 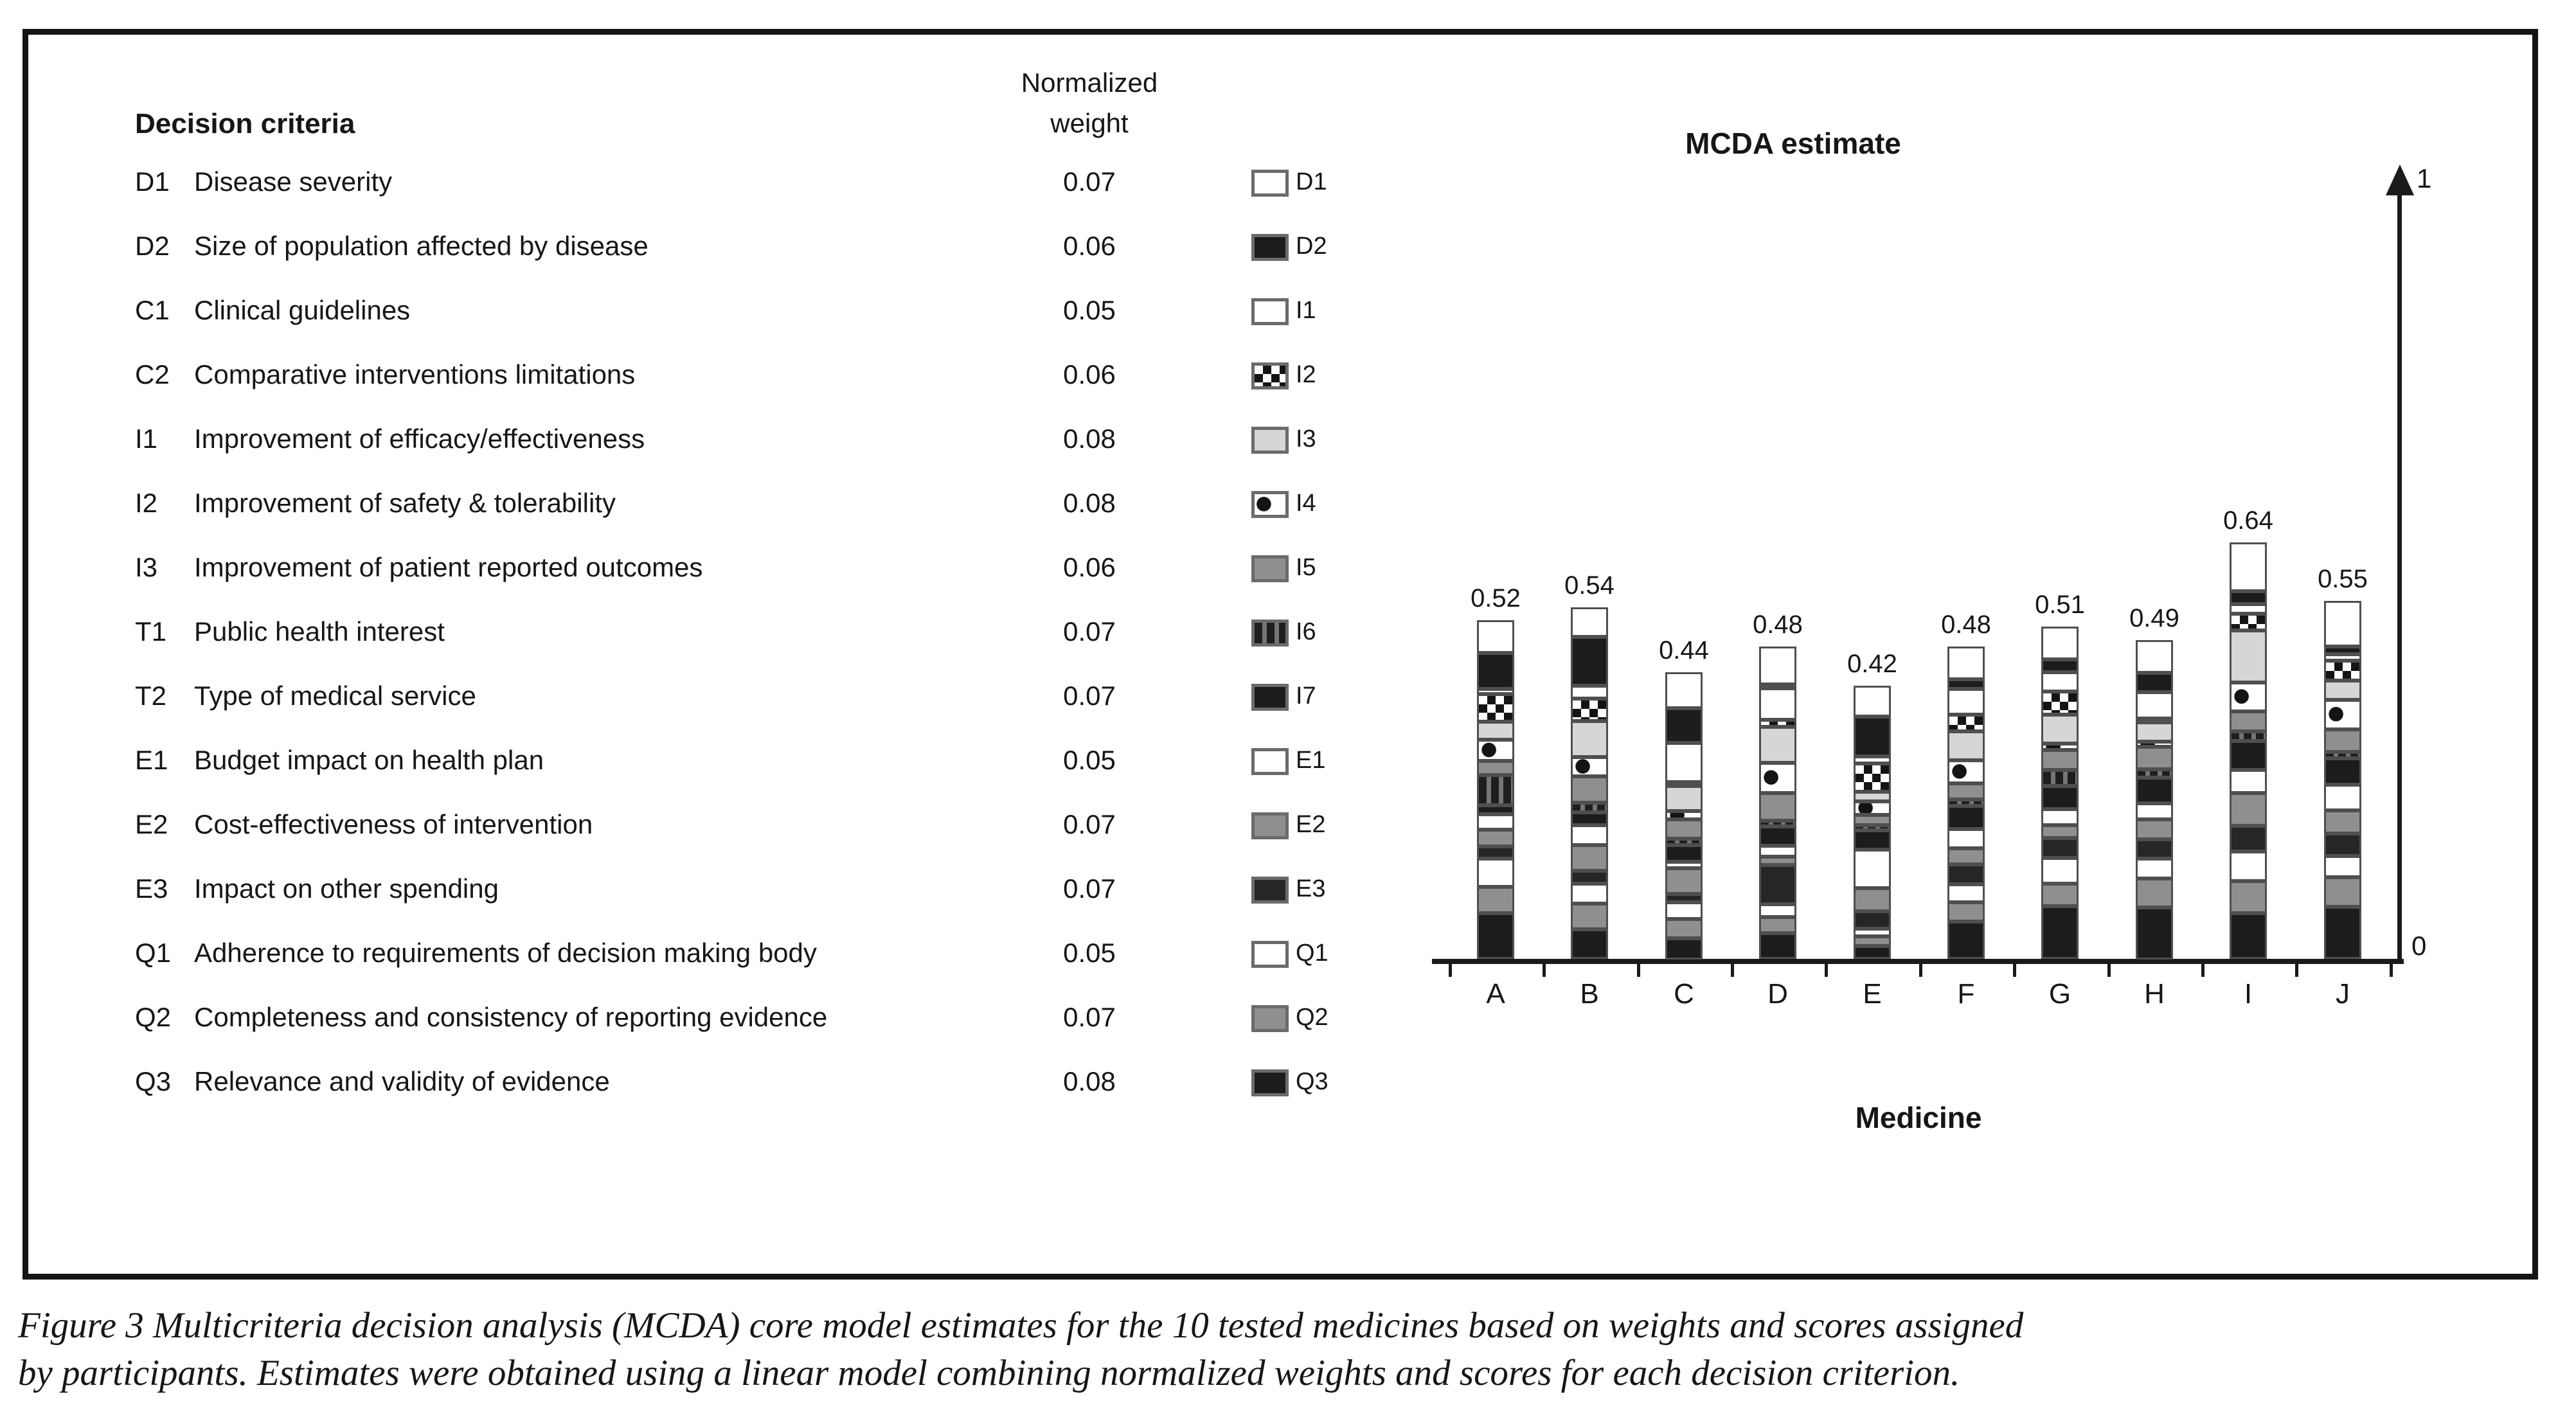 I want to click on bar-H-segment-C1, so click(x=2154, y=705).